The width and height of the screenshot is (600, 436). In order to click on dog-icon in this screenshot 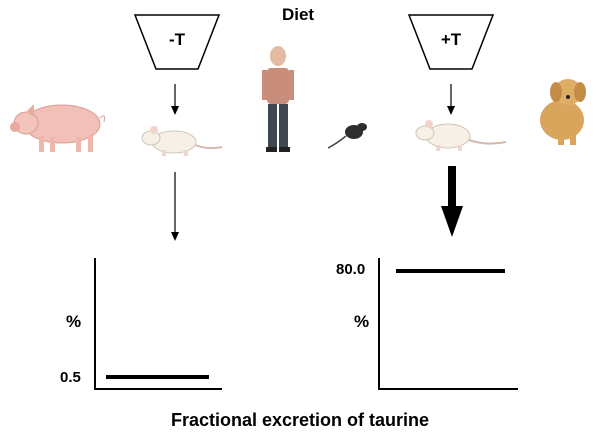, I will do `click(563, 112)`.